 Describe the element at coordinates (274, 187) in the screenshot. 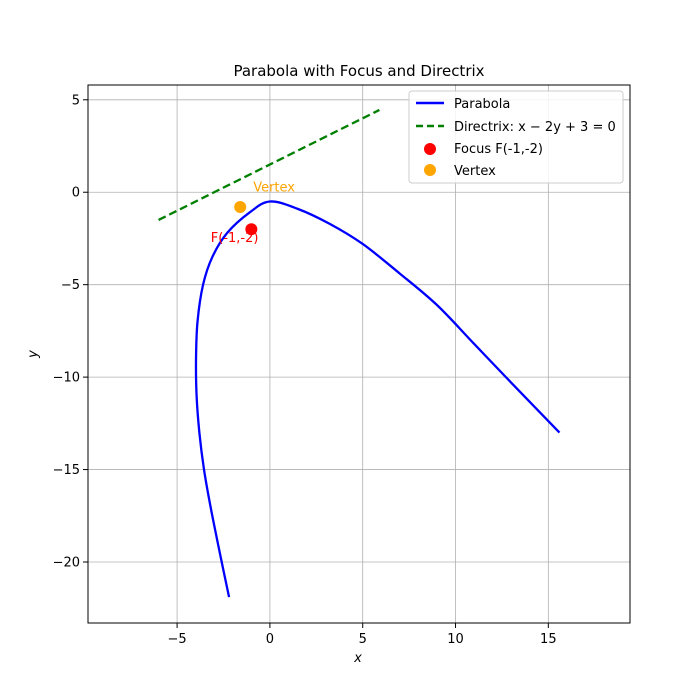

I see `vertex-annotation: Vertex` at that location.